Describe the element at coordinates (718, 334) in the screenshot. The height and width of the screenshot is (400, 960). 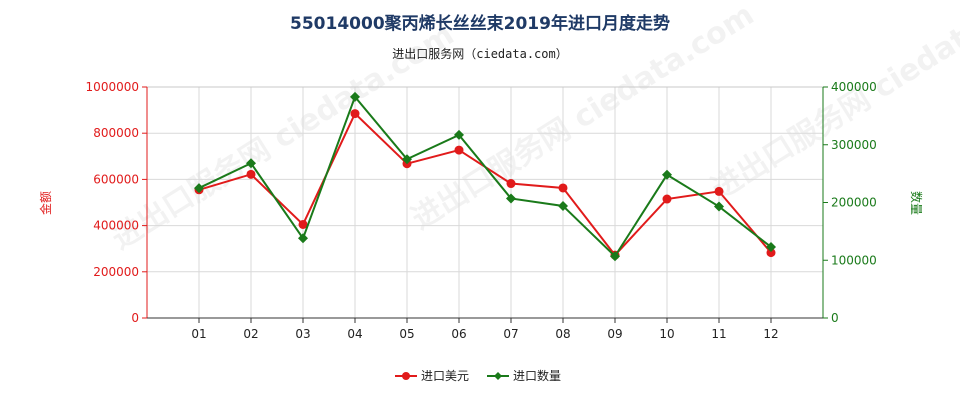
I see `x-tick-label: 11` at that location.